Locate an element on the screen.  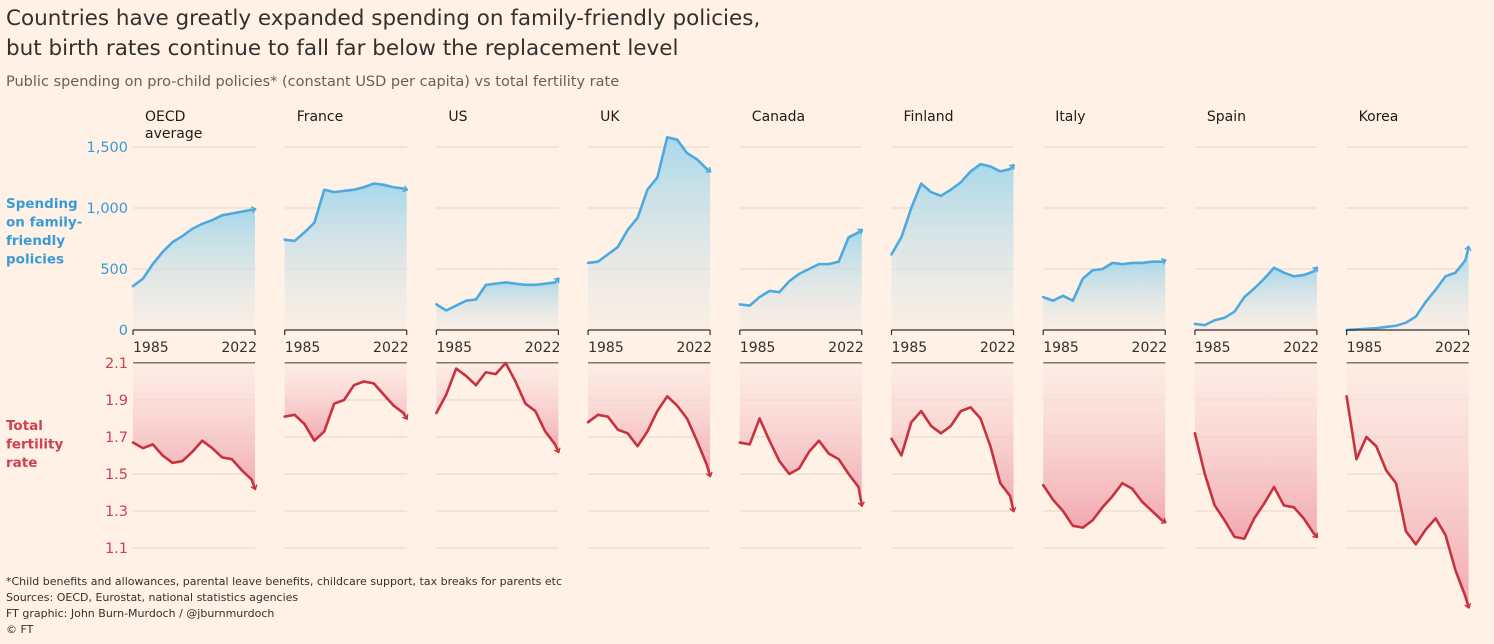
fertility-tick-label: 1.3 is located at coordinates (116, 512).